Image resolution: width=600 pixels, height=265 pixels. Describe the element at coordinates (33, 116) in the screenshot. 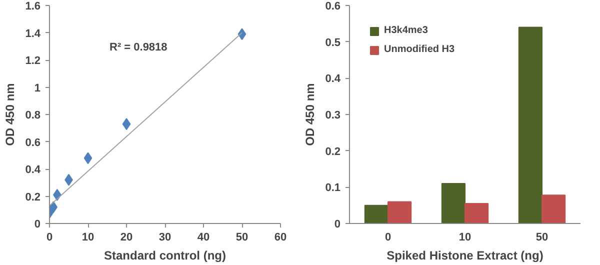

I see `y-tick-label: 0.8` at that location.